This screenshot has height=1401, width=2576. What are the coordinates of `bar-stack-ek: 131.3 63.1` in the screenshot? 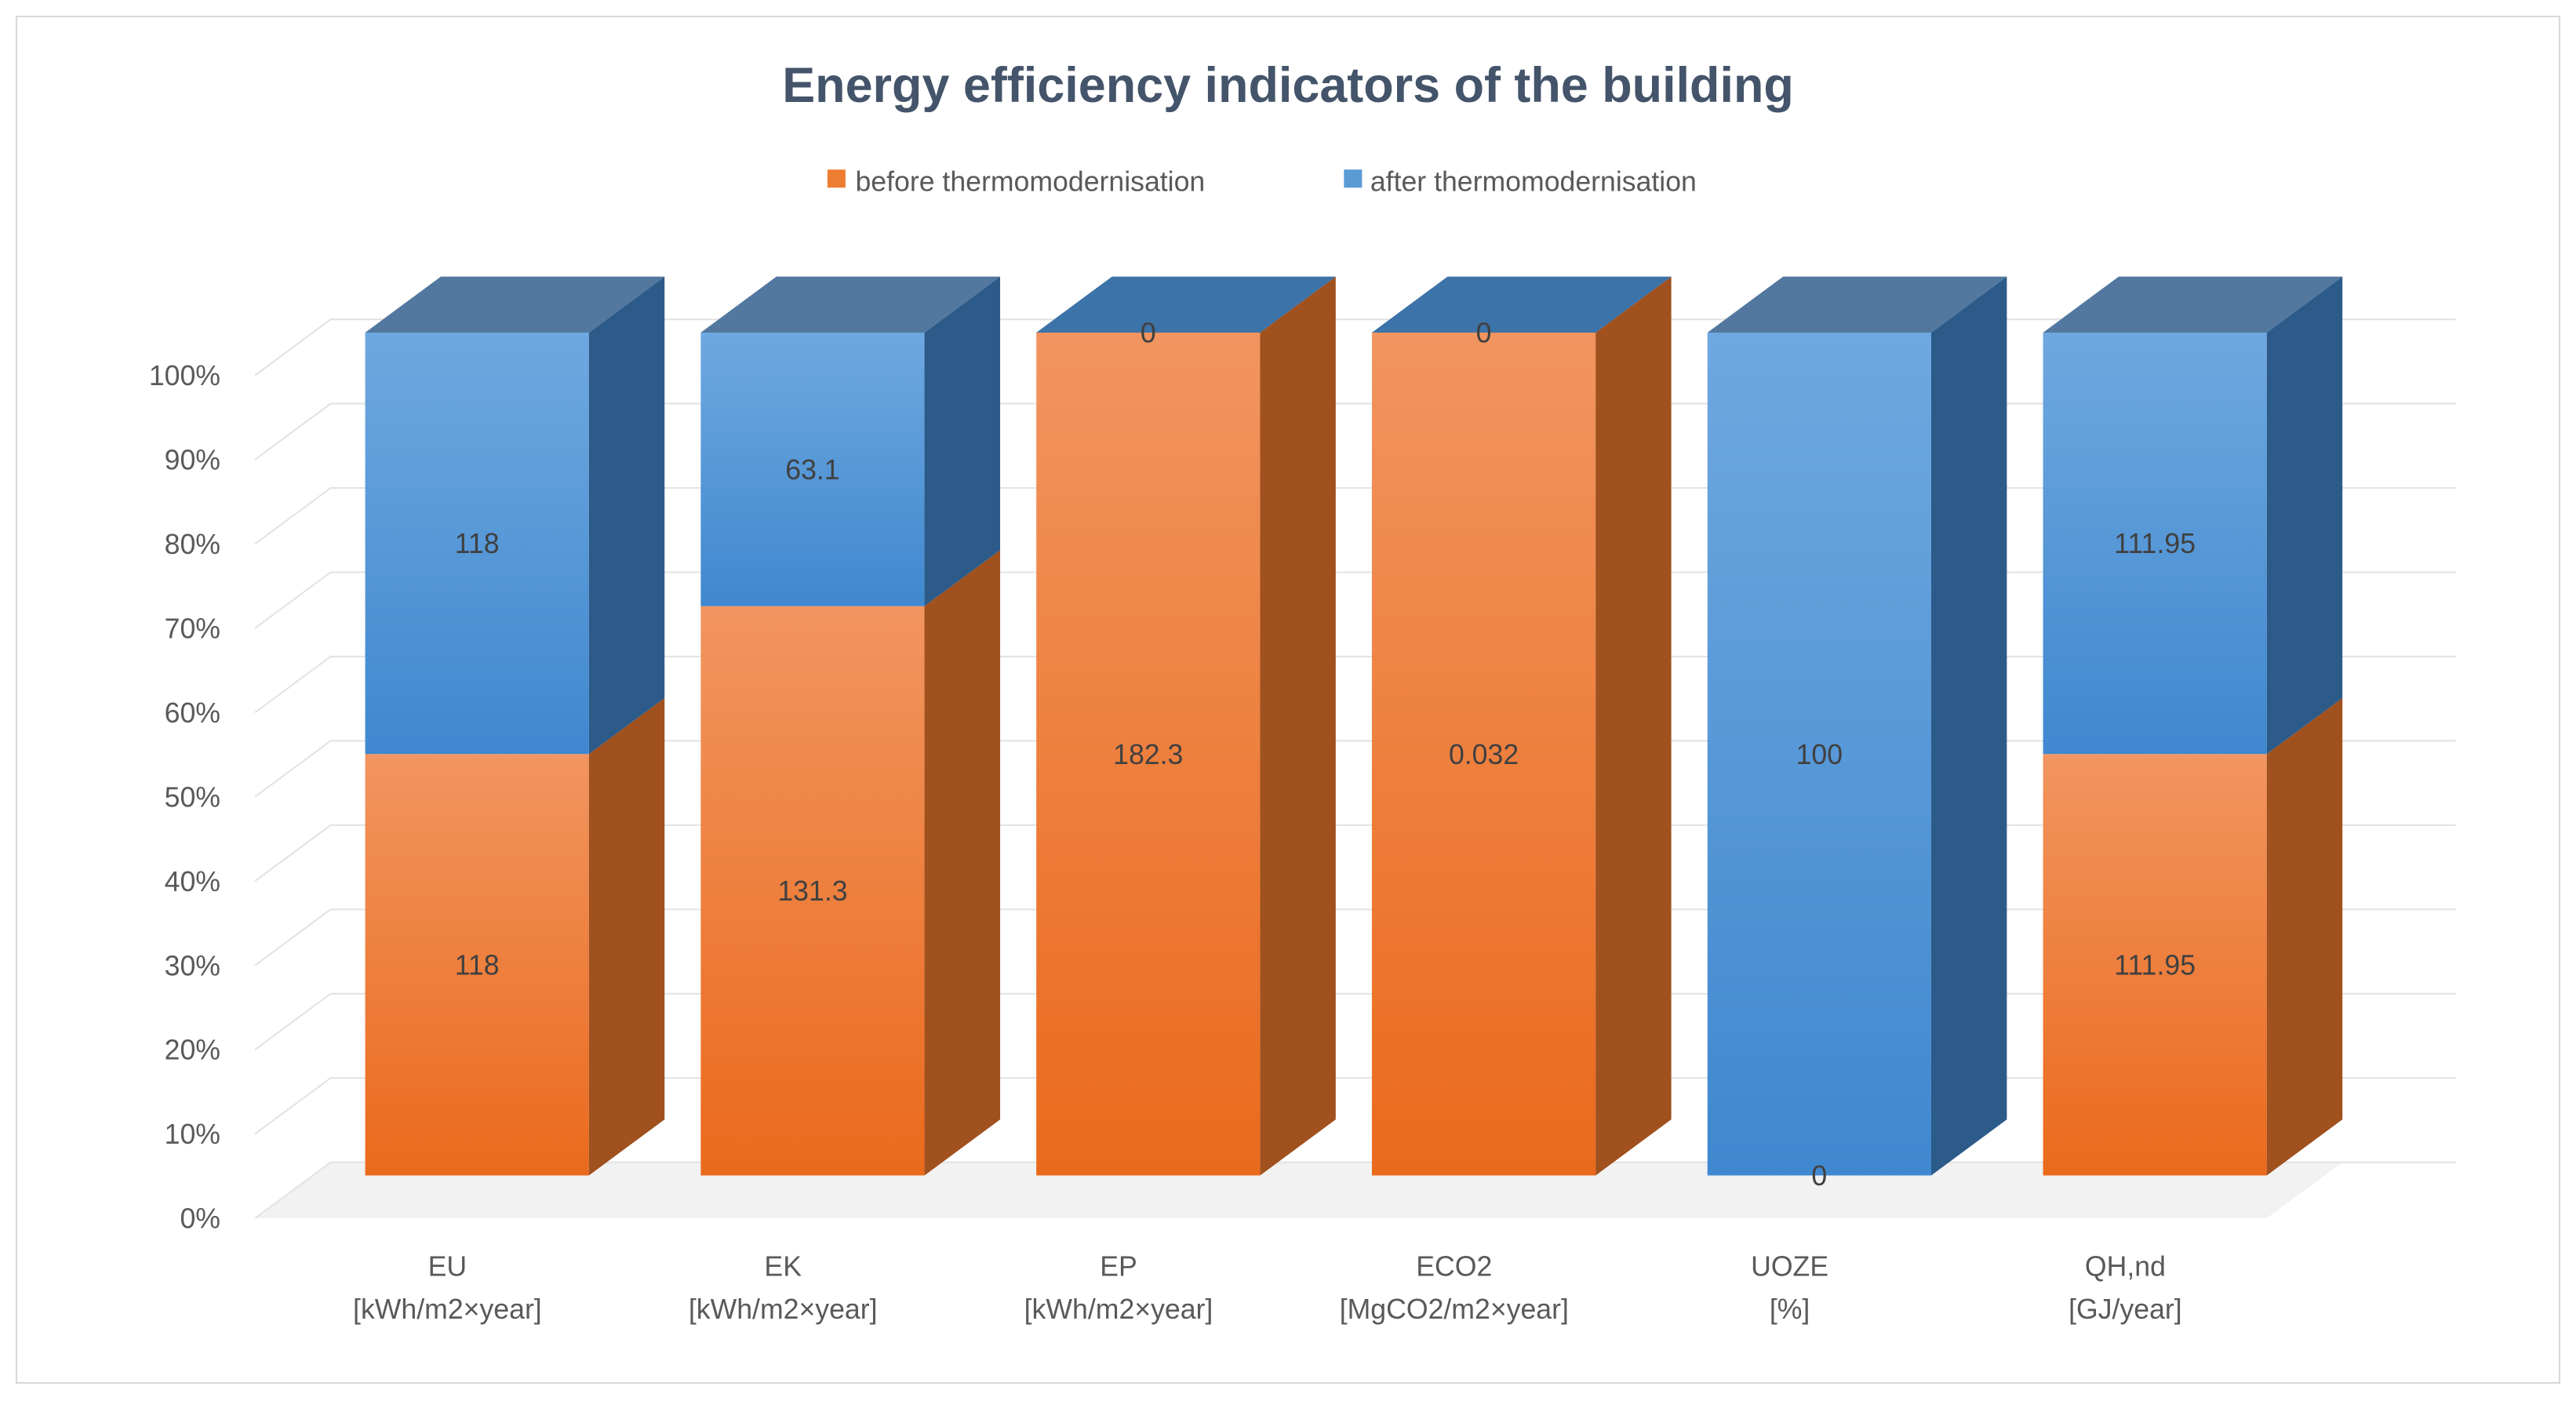 It's located at (850, 726).